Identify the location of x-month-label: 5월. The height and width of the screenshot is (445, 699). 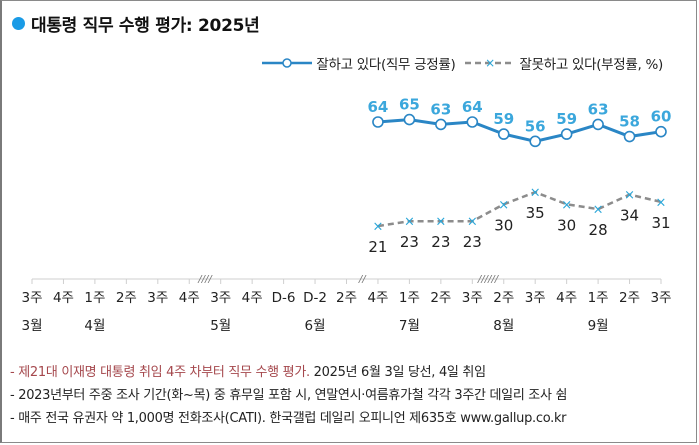
(220, 326).